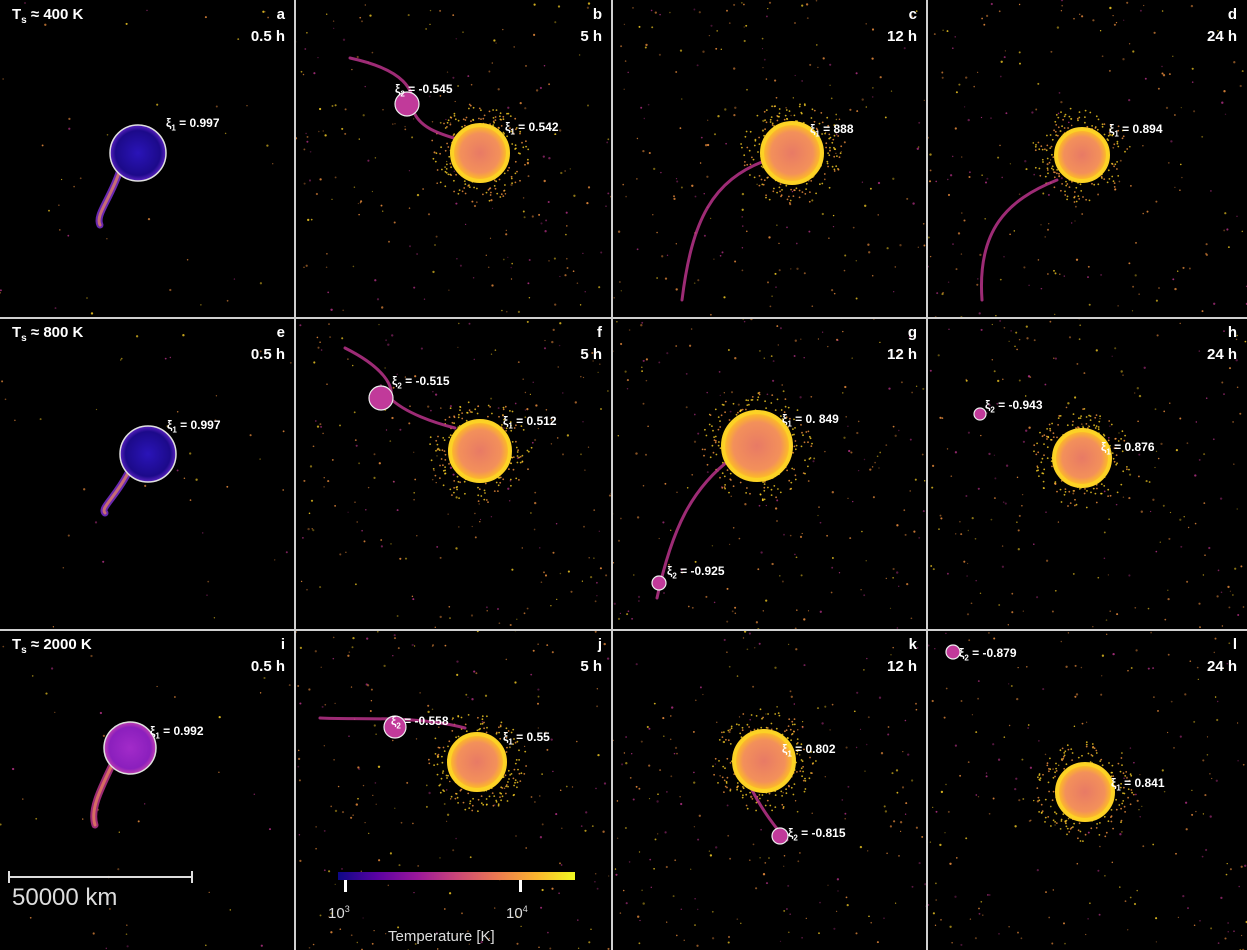 Image resolution: width=1247 pixels, height=950 pixels. I want to click on xi1-label: ξ1 = 0.992, so click(177, 732).